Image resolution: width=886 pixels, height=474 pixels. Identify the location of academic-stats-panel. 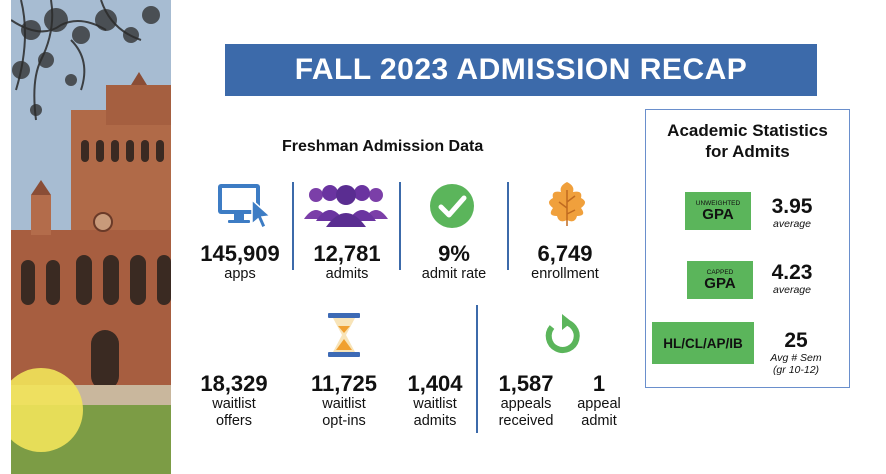
(747, 248).